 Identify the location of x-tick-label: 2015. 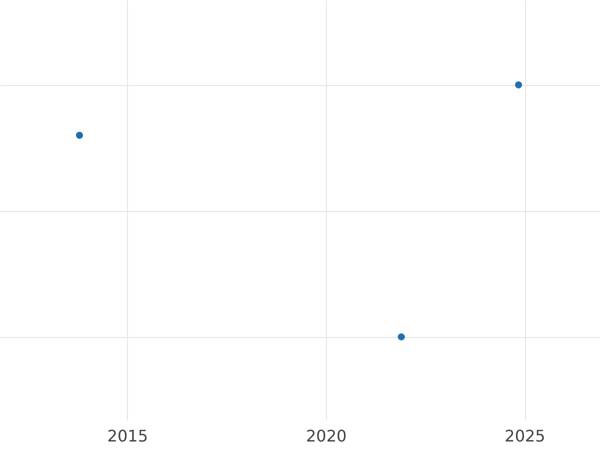
(127, 436).